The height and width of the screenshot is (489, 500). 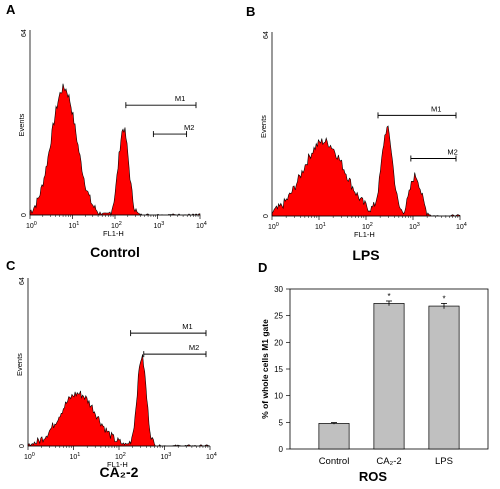 I want to click on panel-letter: B, so click(x=250, y=11).